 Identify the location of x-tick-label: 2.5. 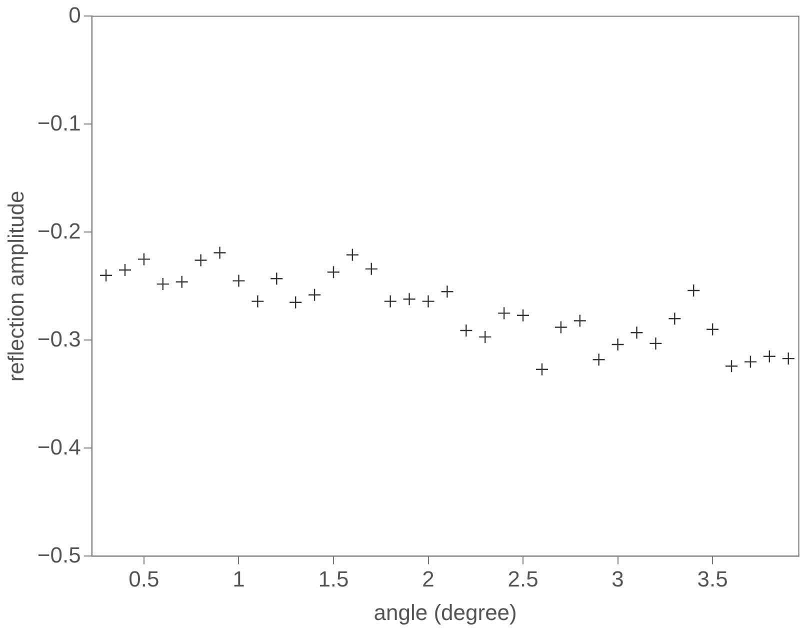
(523, 579).